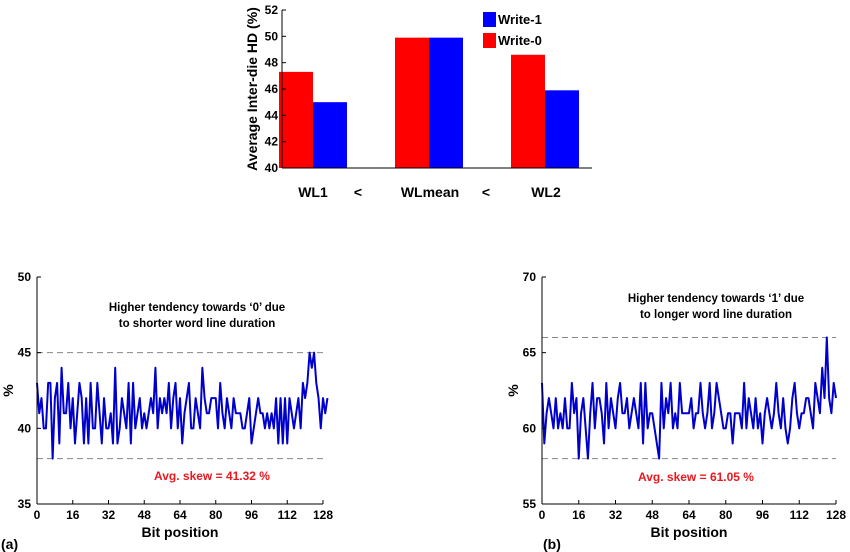  What do you see at coordinates (272, 10) in the screenshot?
I see `bar-y-tick-label: 52` at bounding box center [272, 10].